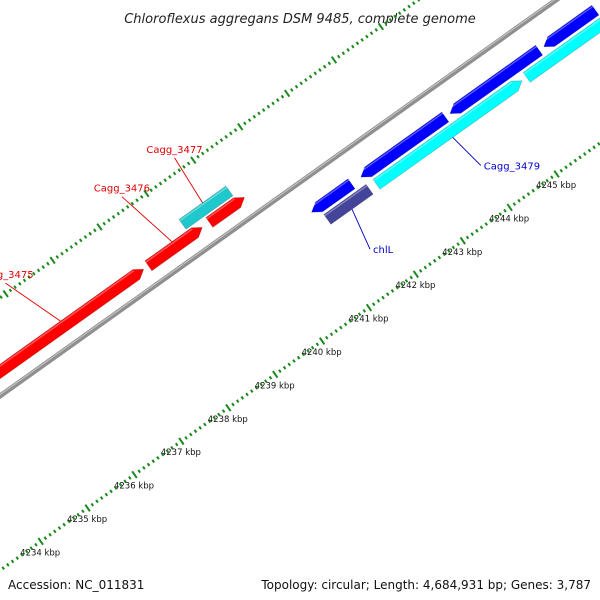  What do you see at coordinates (512, 166) in the screenshot?
I see `gene-label: Cagg_3479` at bounding box center [512, 166].